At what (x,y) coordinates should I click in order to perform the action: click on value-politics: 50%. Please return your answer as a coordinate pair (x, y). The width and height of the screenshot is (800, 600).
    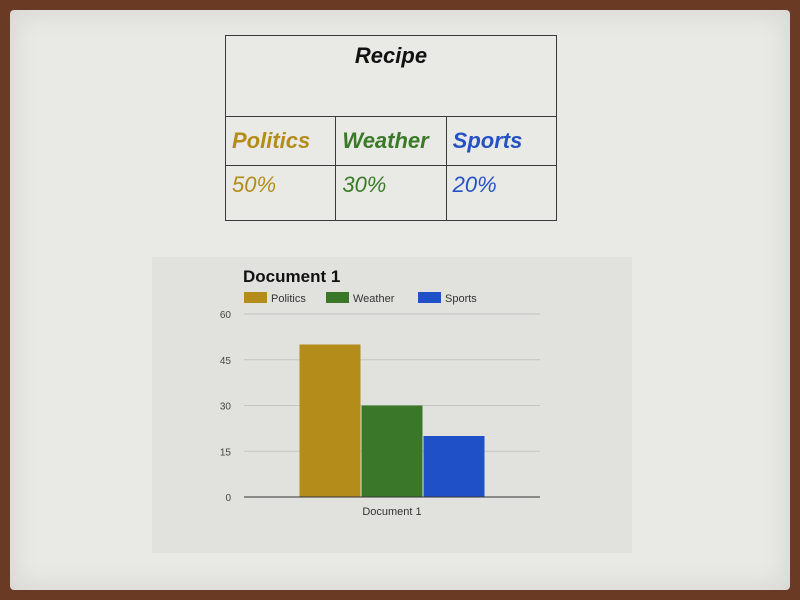
    Looking at the image, I should click on (280, 193).